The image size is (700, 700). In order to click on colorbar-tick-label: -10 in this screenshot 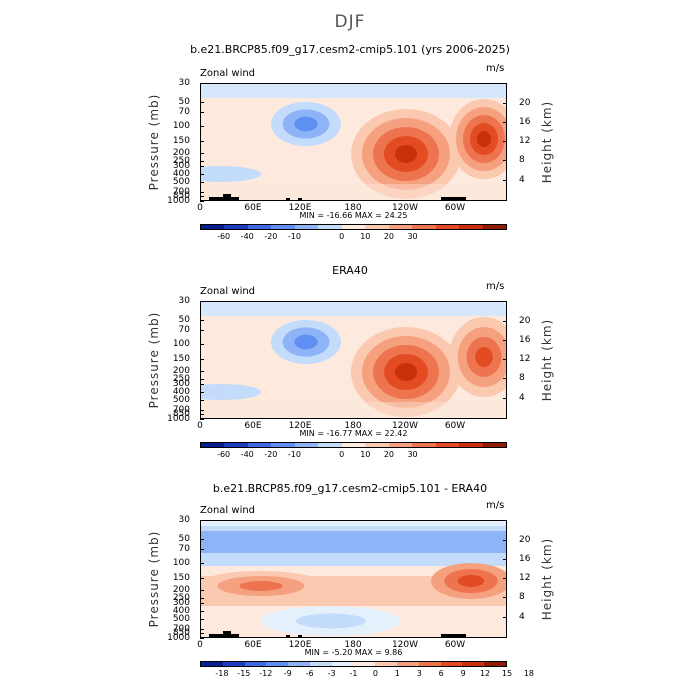, I will do `click(294, 236)`.